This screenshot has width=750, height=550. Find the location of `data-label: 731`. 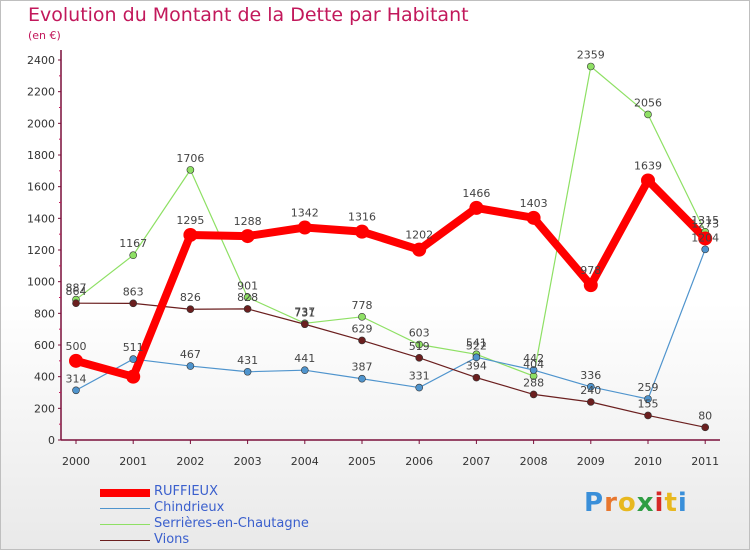

data-label: 731 is located at coordinates (304, 312).